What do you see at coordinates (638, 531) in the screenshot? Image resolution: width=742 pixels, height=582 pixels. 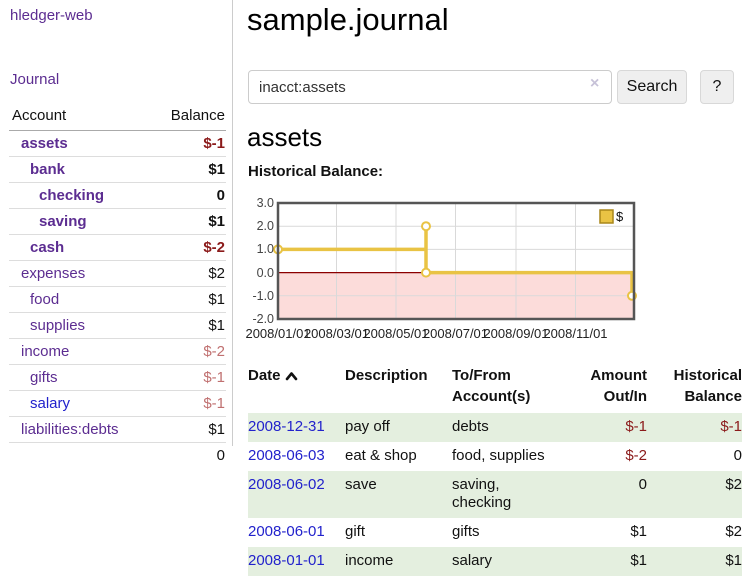 I see `transaction-amount: $1` at bounding box center [638, 531].